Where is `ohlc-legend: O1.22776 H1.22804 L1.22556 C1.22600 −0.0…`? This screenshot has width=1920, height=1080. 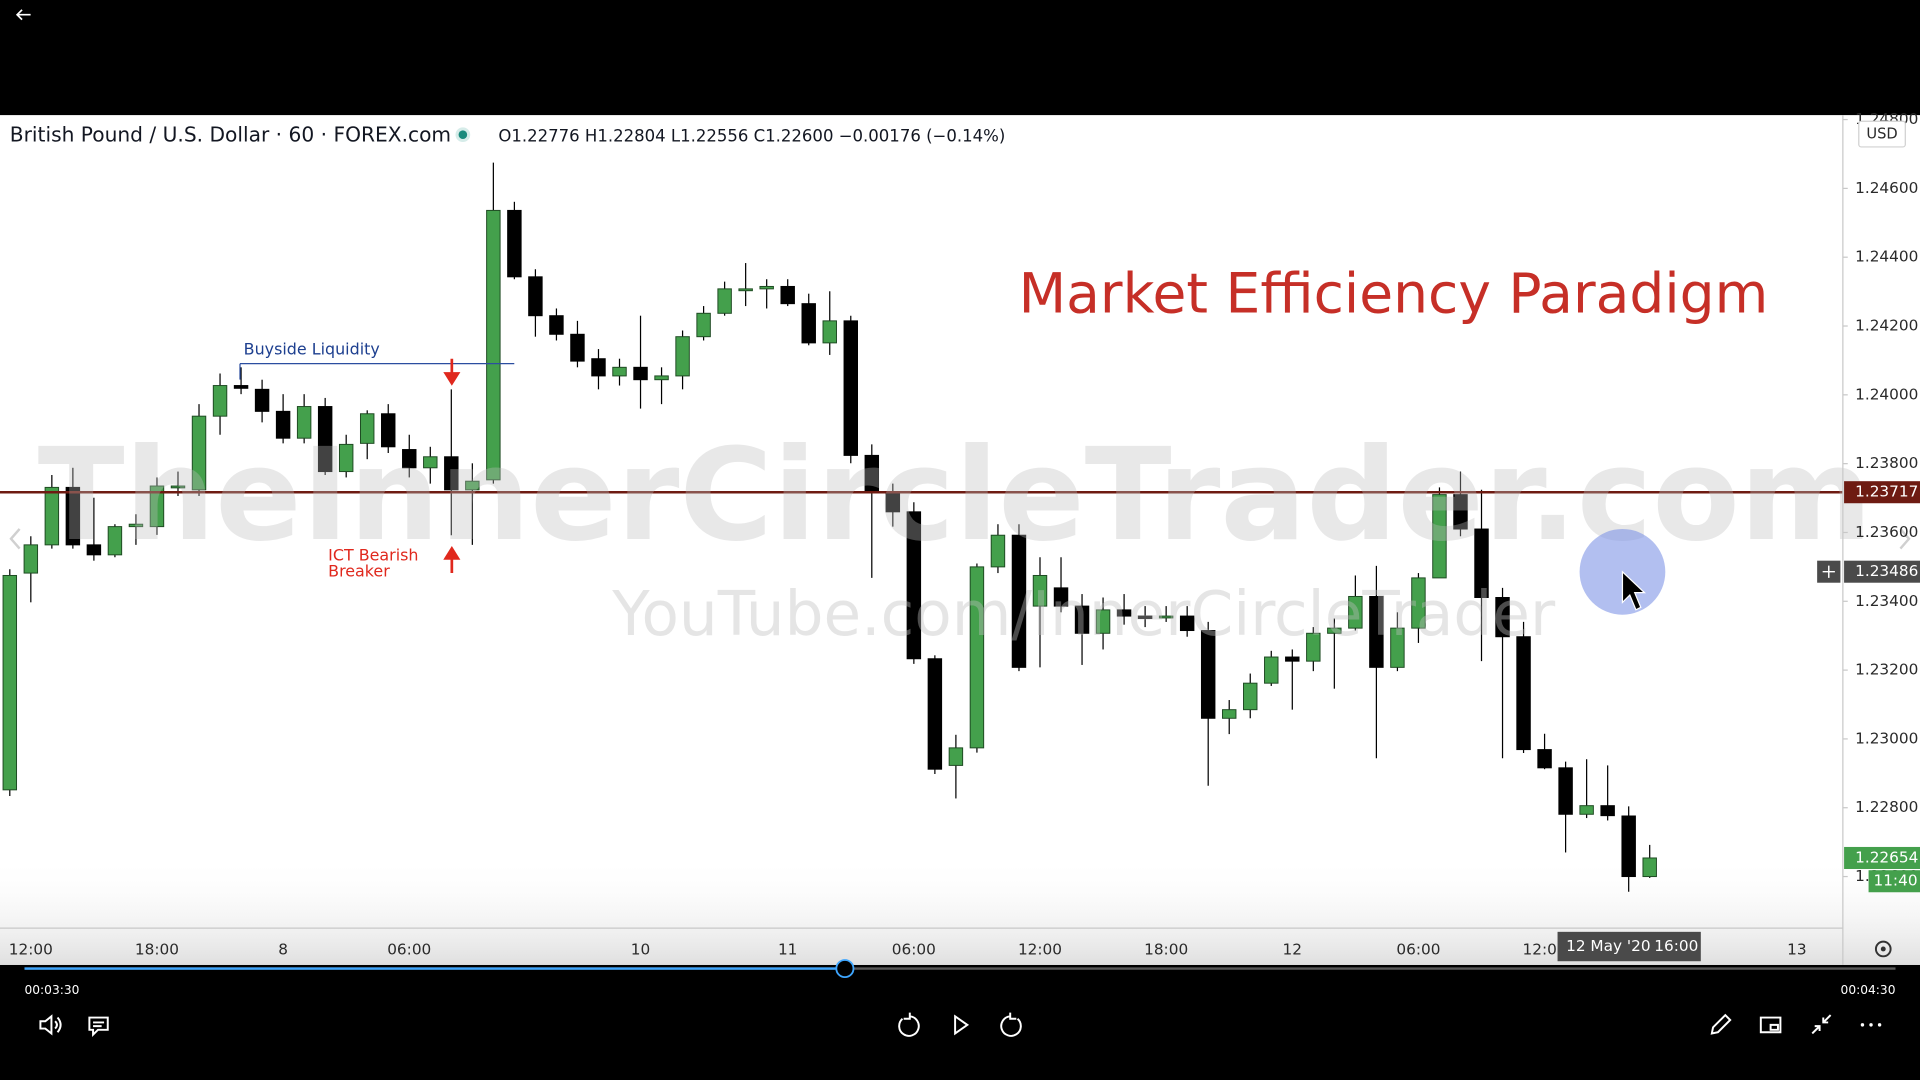
ohlc-legend: O1.22776 H1.22804 L1.22556 C1.22600 −0.0… is located at coordinates (751, 136).